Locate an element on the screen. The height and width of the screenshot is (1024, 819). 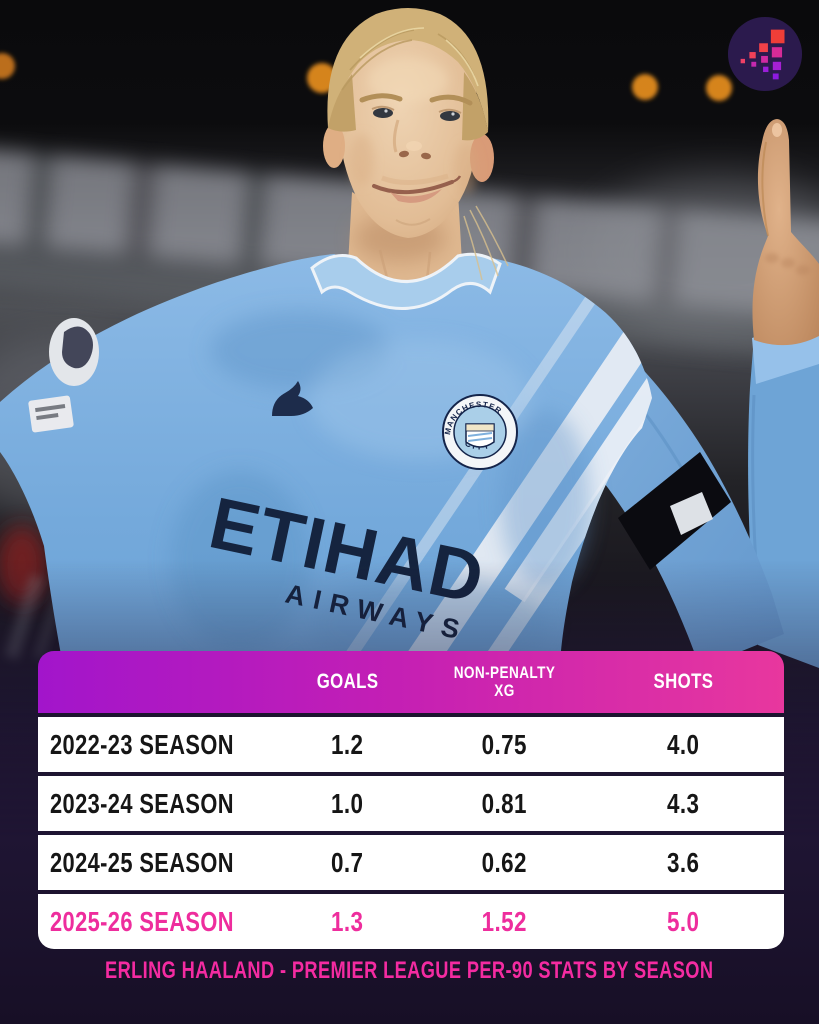
season-label: 2022-23 SEASON is located at coordinates (142, 744).